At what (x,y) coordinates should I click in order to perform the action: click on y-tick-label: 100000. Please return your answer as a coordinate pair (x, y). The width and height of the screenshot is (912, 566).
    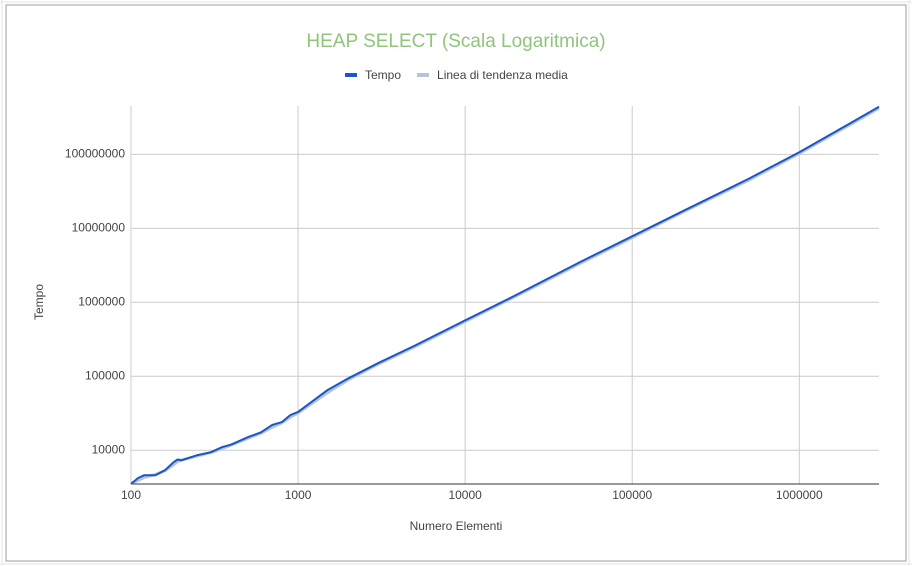
    Looking at the image, I should click on (105, 375).